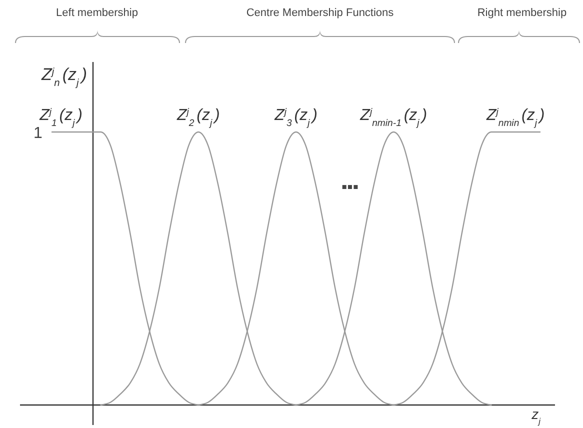  What do you see at coordinates (296, 117) in the screenshot?
I see `series-label: Z$^{j}$$_{3}$(z$_{j}$)` at bounding box center [296, 117].